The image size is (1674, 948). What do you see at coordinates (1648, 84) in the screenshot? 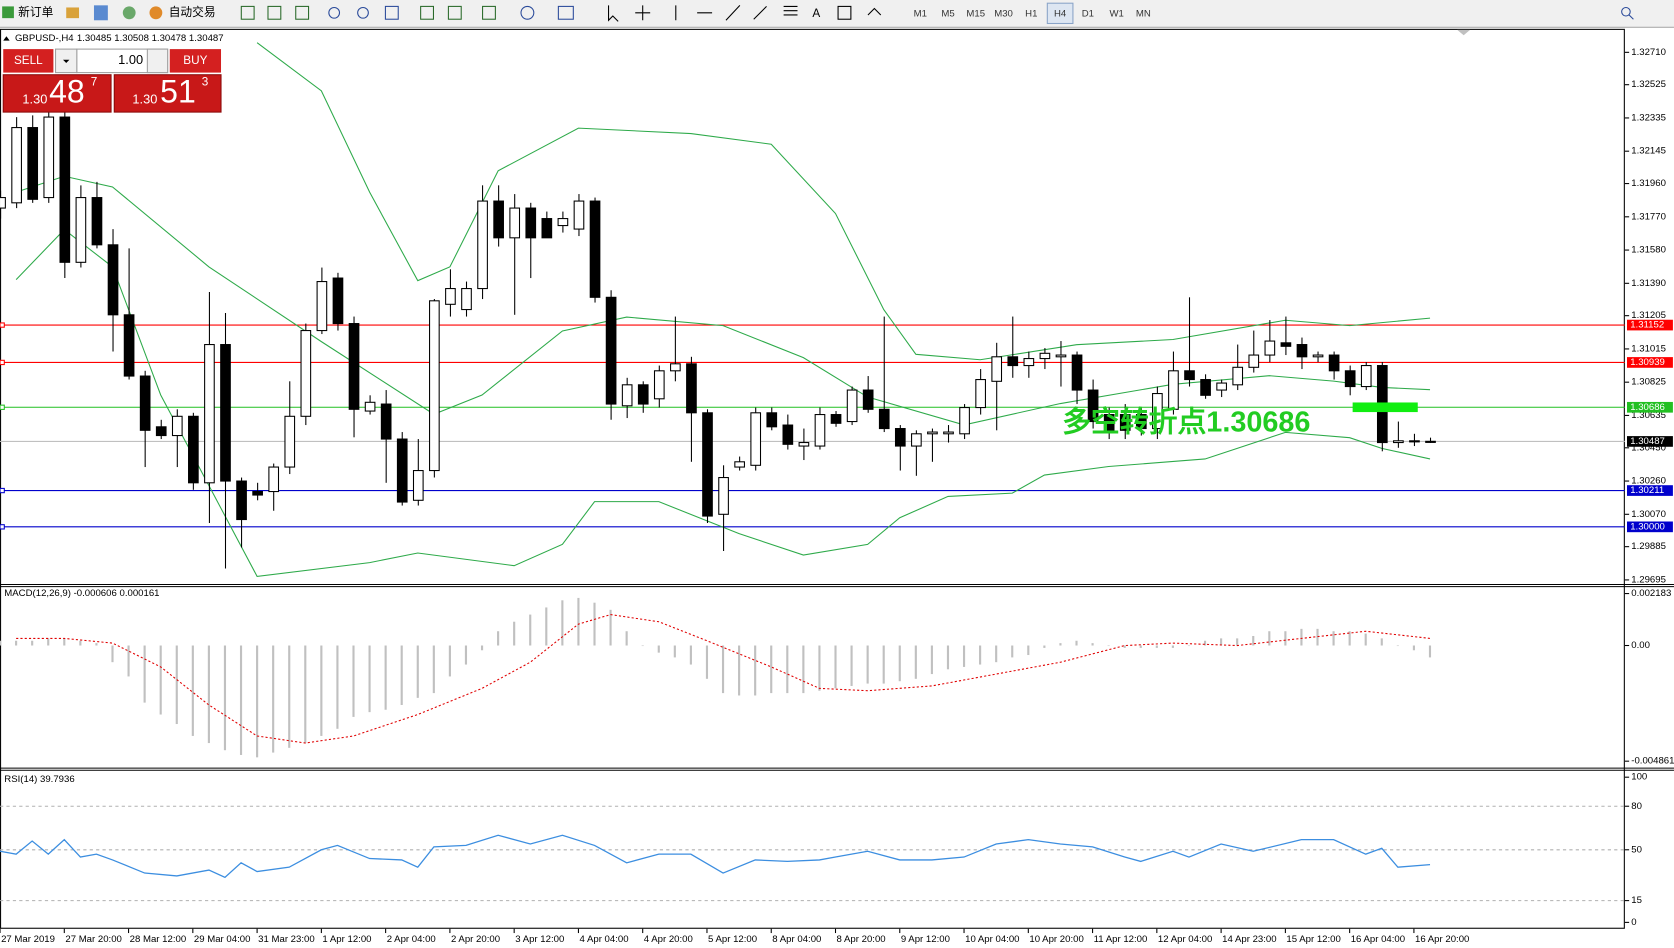
I see `y-tick-label: 1.32525` at bounding box center [1648, 84].